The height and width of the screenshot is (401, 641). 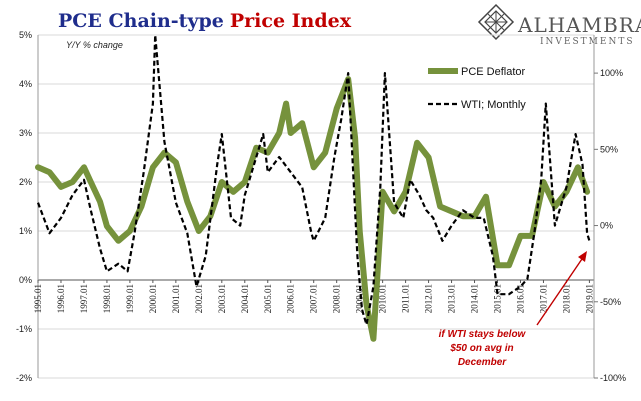 I want to click on annotation-line-3: December, so click(x=482, y=362).